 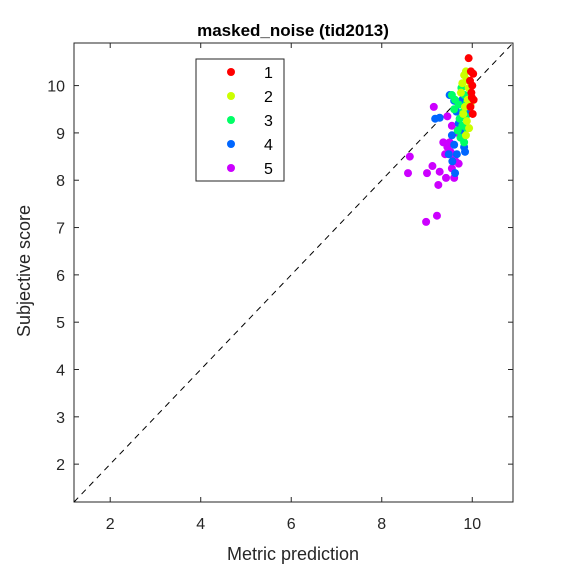 What do you see at coordinates (60, 323) in the screenshot?
I see `y-tick-label: 5` at bounding box center [60, 323].